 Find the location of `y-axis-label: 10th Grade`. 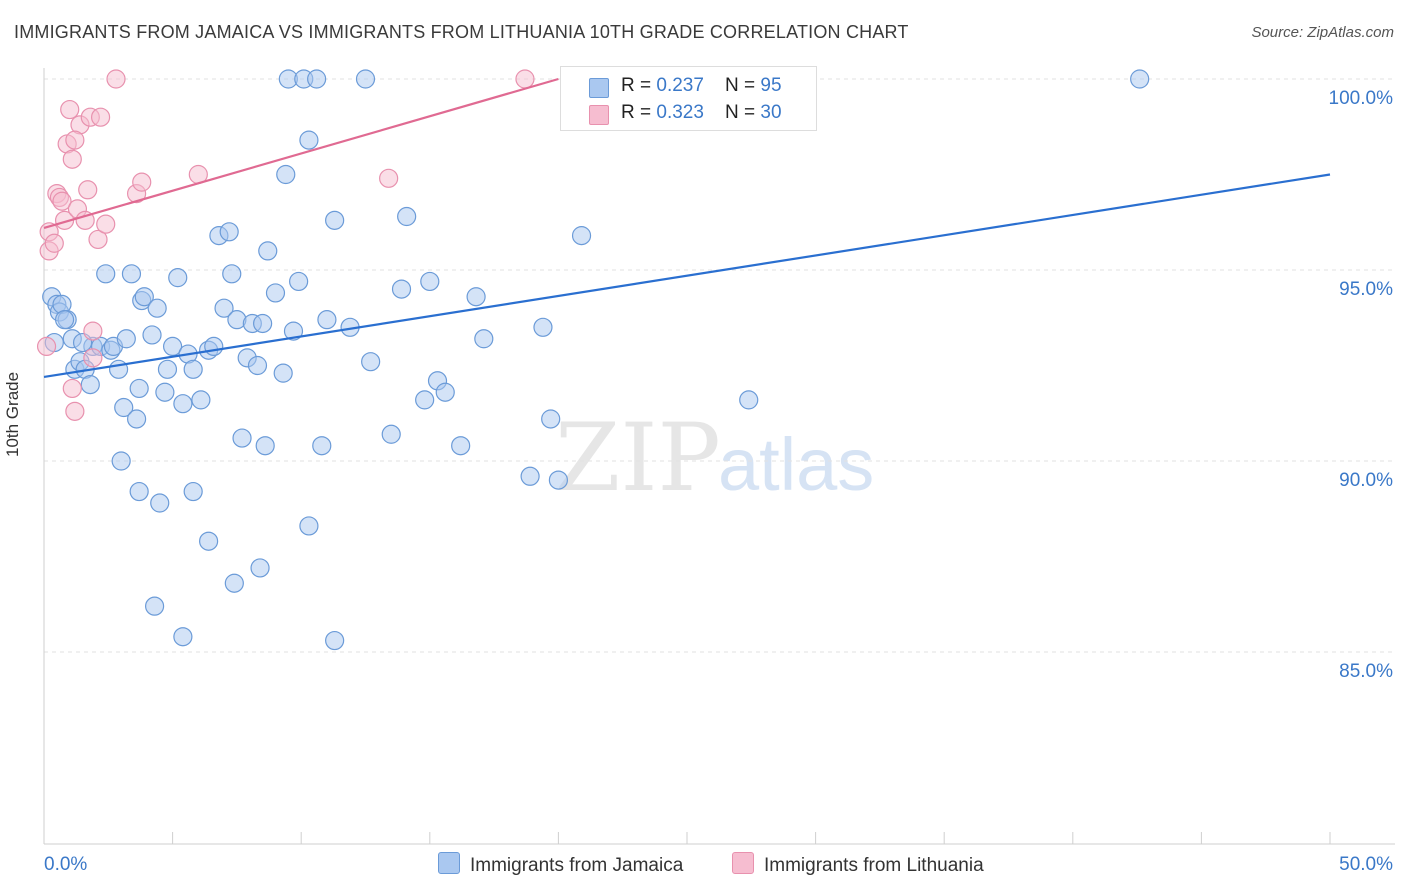

y-axis-label: 10th Grade is located at coordinates (12, 414).